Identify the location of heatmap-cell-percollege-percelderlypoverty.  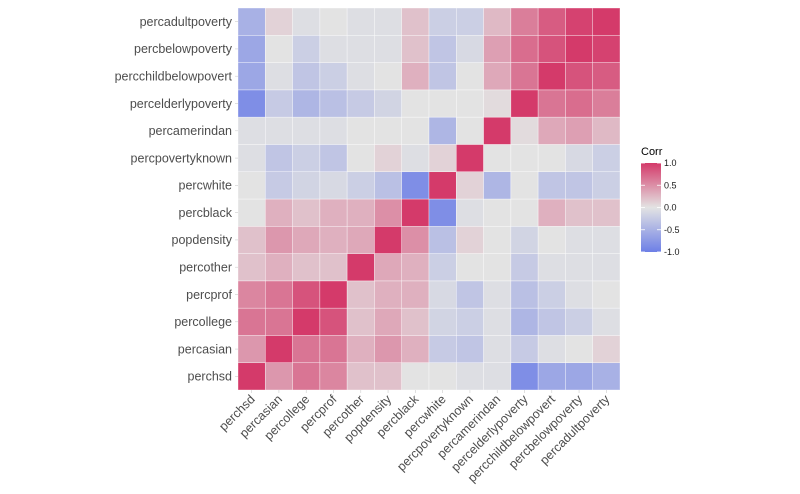
(306, 103).